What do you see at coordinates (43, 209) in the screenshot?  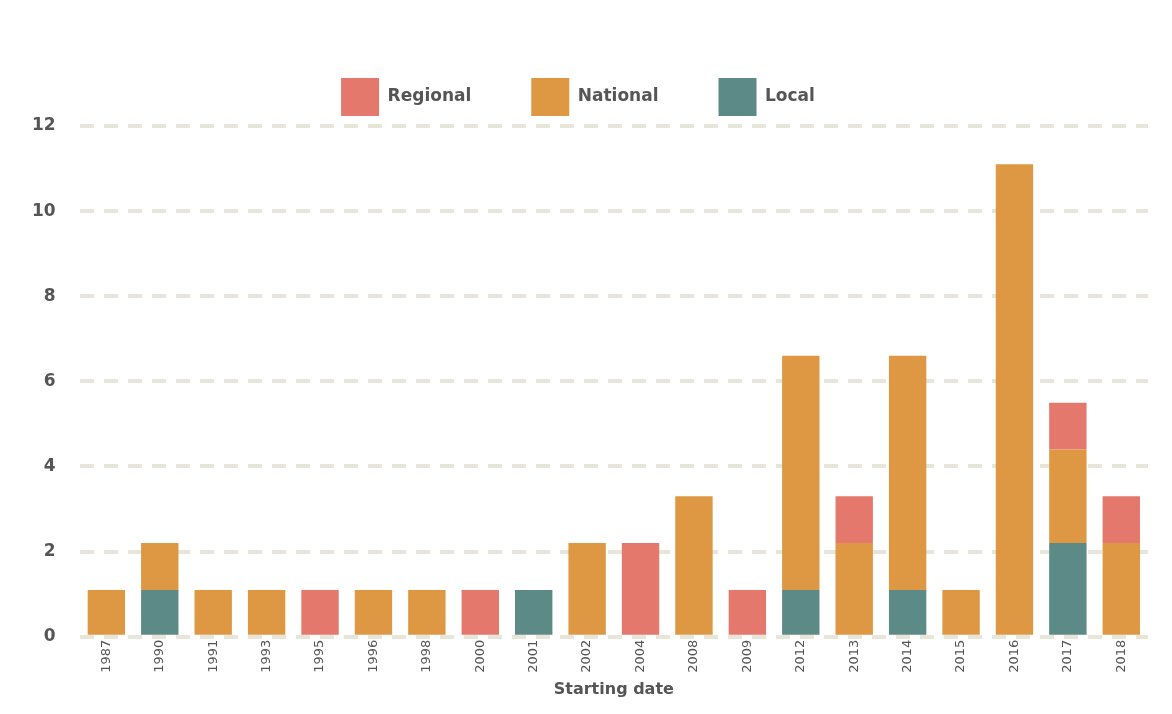 I see `y-tick-label: 10` at bounding box center [43, 209].